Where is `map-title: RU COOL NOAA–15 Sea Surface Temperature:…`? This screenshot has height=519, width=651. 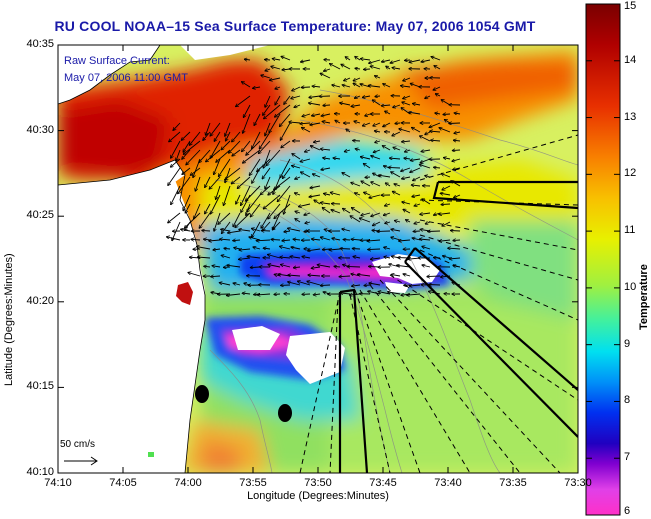
map-title: RU COOL NOAA–15 Sea Surface Temperature:… is located at coordinates (295, 26).